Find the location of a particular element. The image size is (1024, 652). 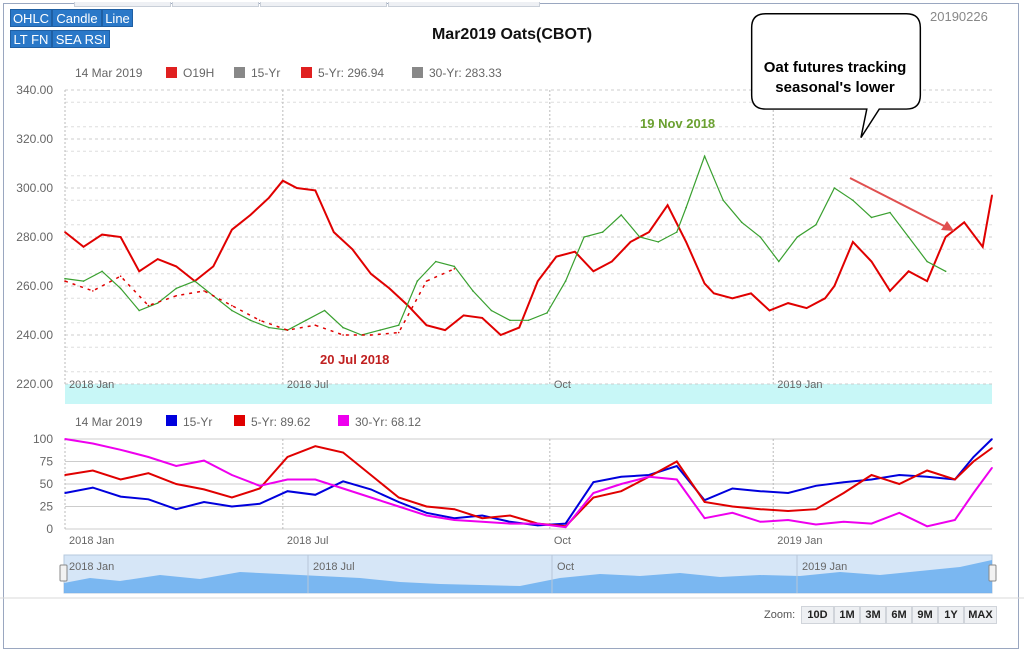

zoom-max-button: MAX is located at coordinates (980, 615).